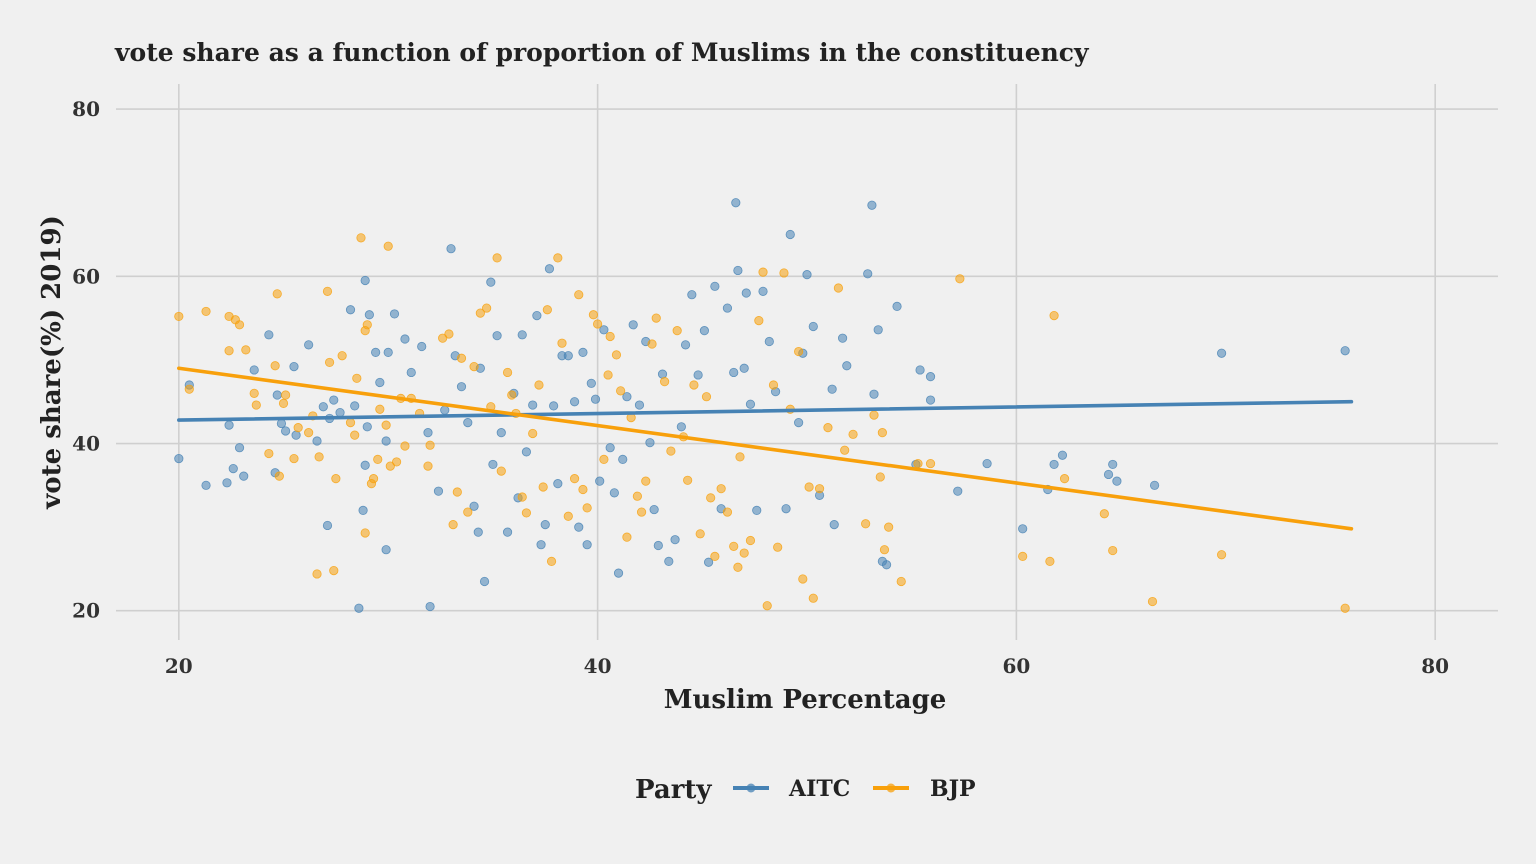 The width and height of the screenshot is (1536, 864). Describe the element at coordinates (86, 276) in the screenshot. I see `y-tick-label: 60` at that location.